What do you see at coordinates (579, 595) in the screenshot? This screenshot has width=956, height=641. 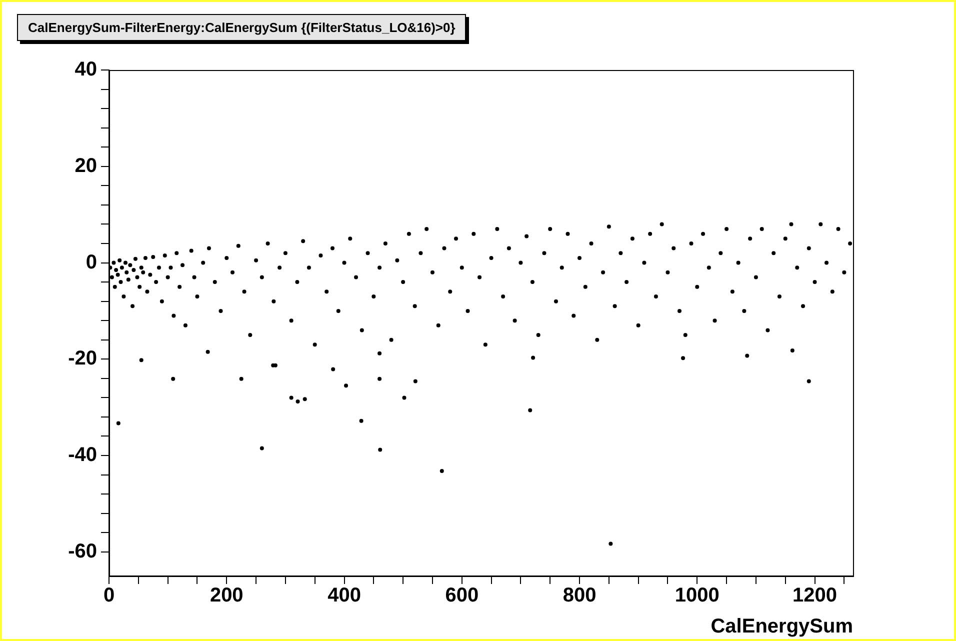 I see `x-tick-label: 800` at bounding box center [579, 595].